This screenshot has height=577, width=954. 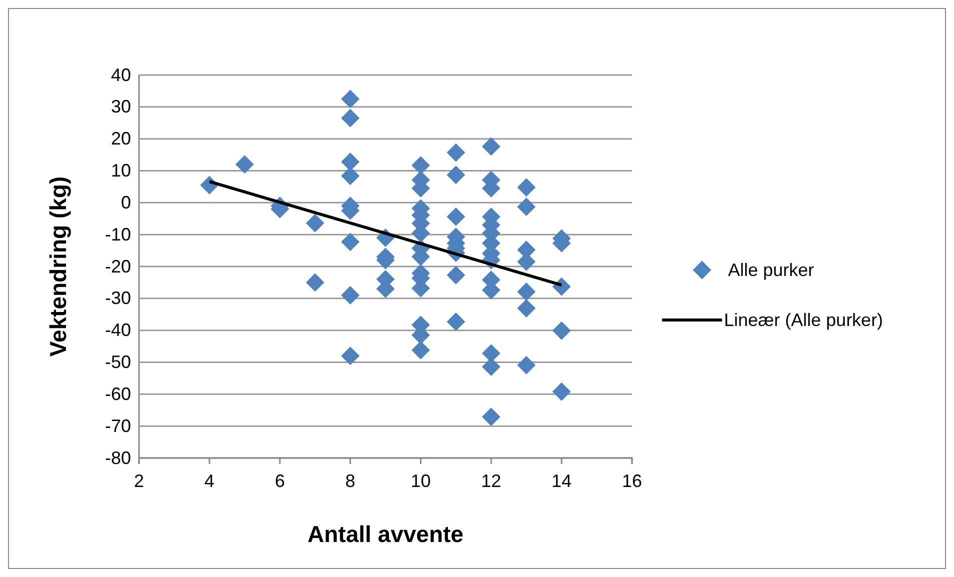 What do you see at coordinates (117, 458) in the screenshot?
I see `y-tick-label: -80` at bounding box center [117, 458].